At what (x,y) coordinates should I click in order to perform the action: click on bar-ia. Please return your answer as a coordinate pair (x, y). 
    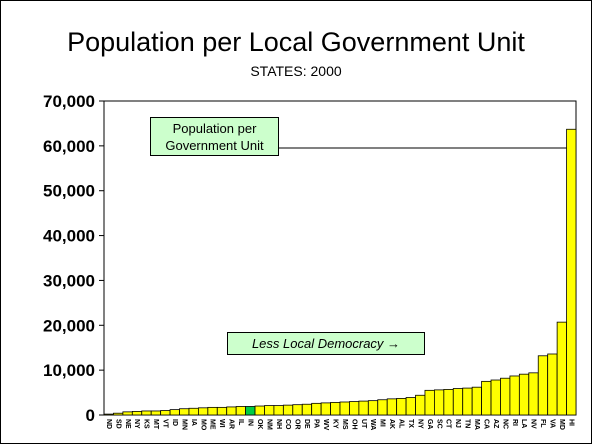
    Looking at the image, I should click on (193, 411).